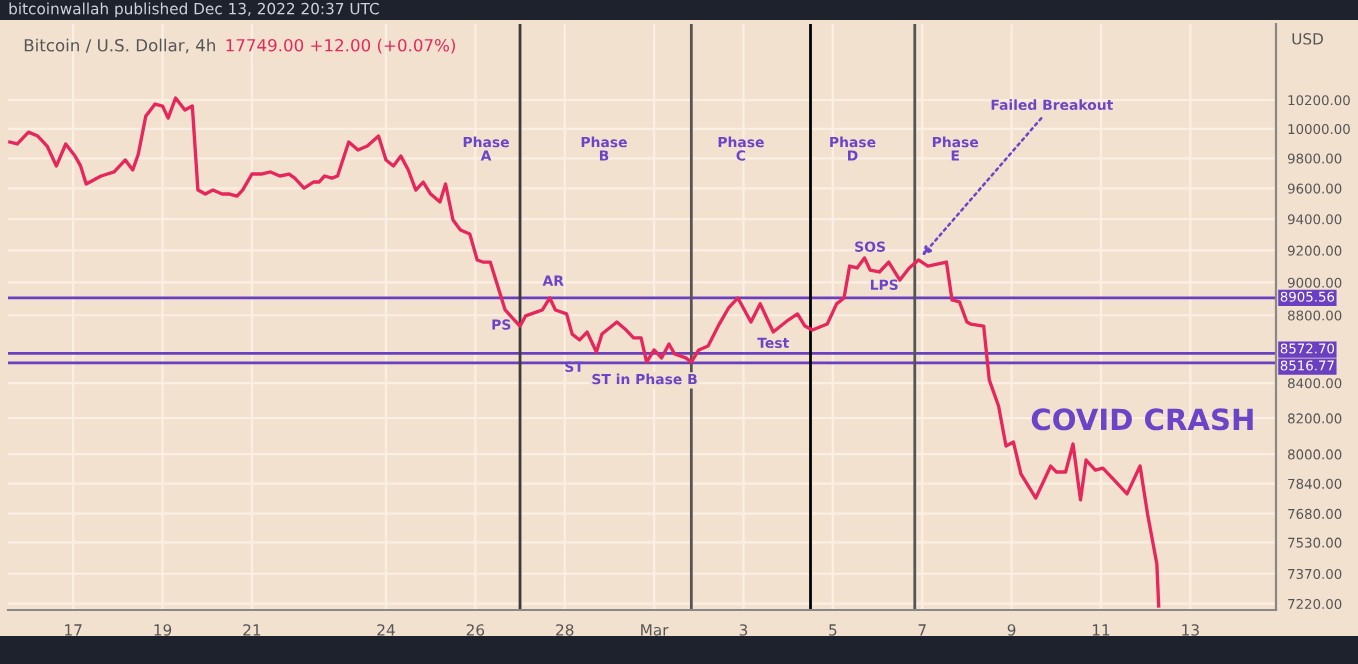  I want to click on text: Bitcoin / U.S. Dollar, 4h, so click(119, 46).